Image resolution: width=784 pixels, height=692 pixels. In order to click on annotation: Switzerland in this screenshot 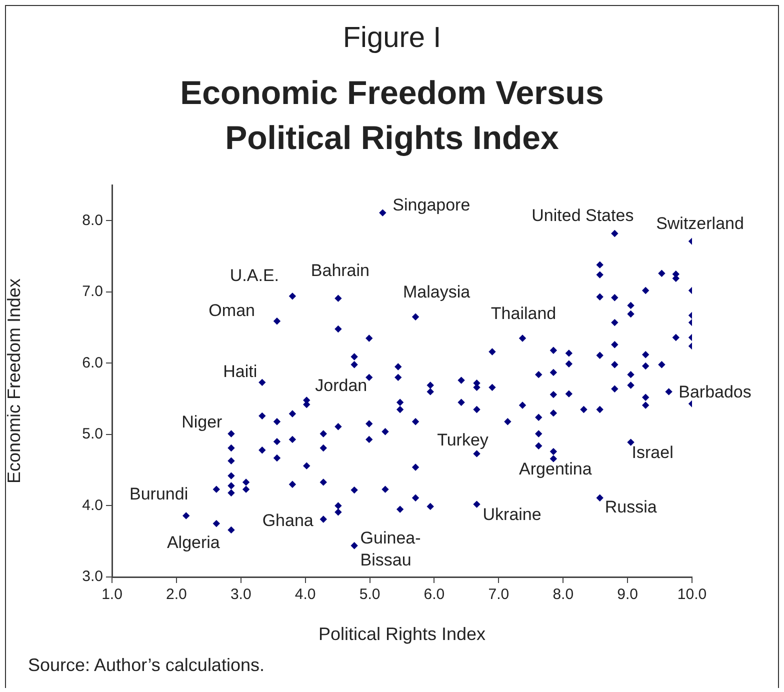, I will do `click(700, 223)`.